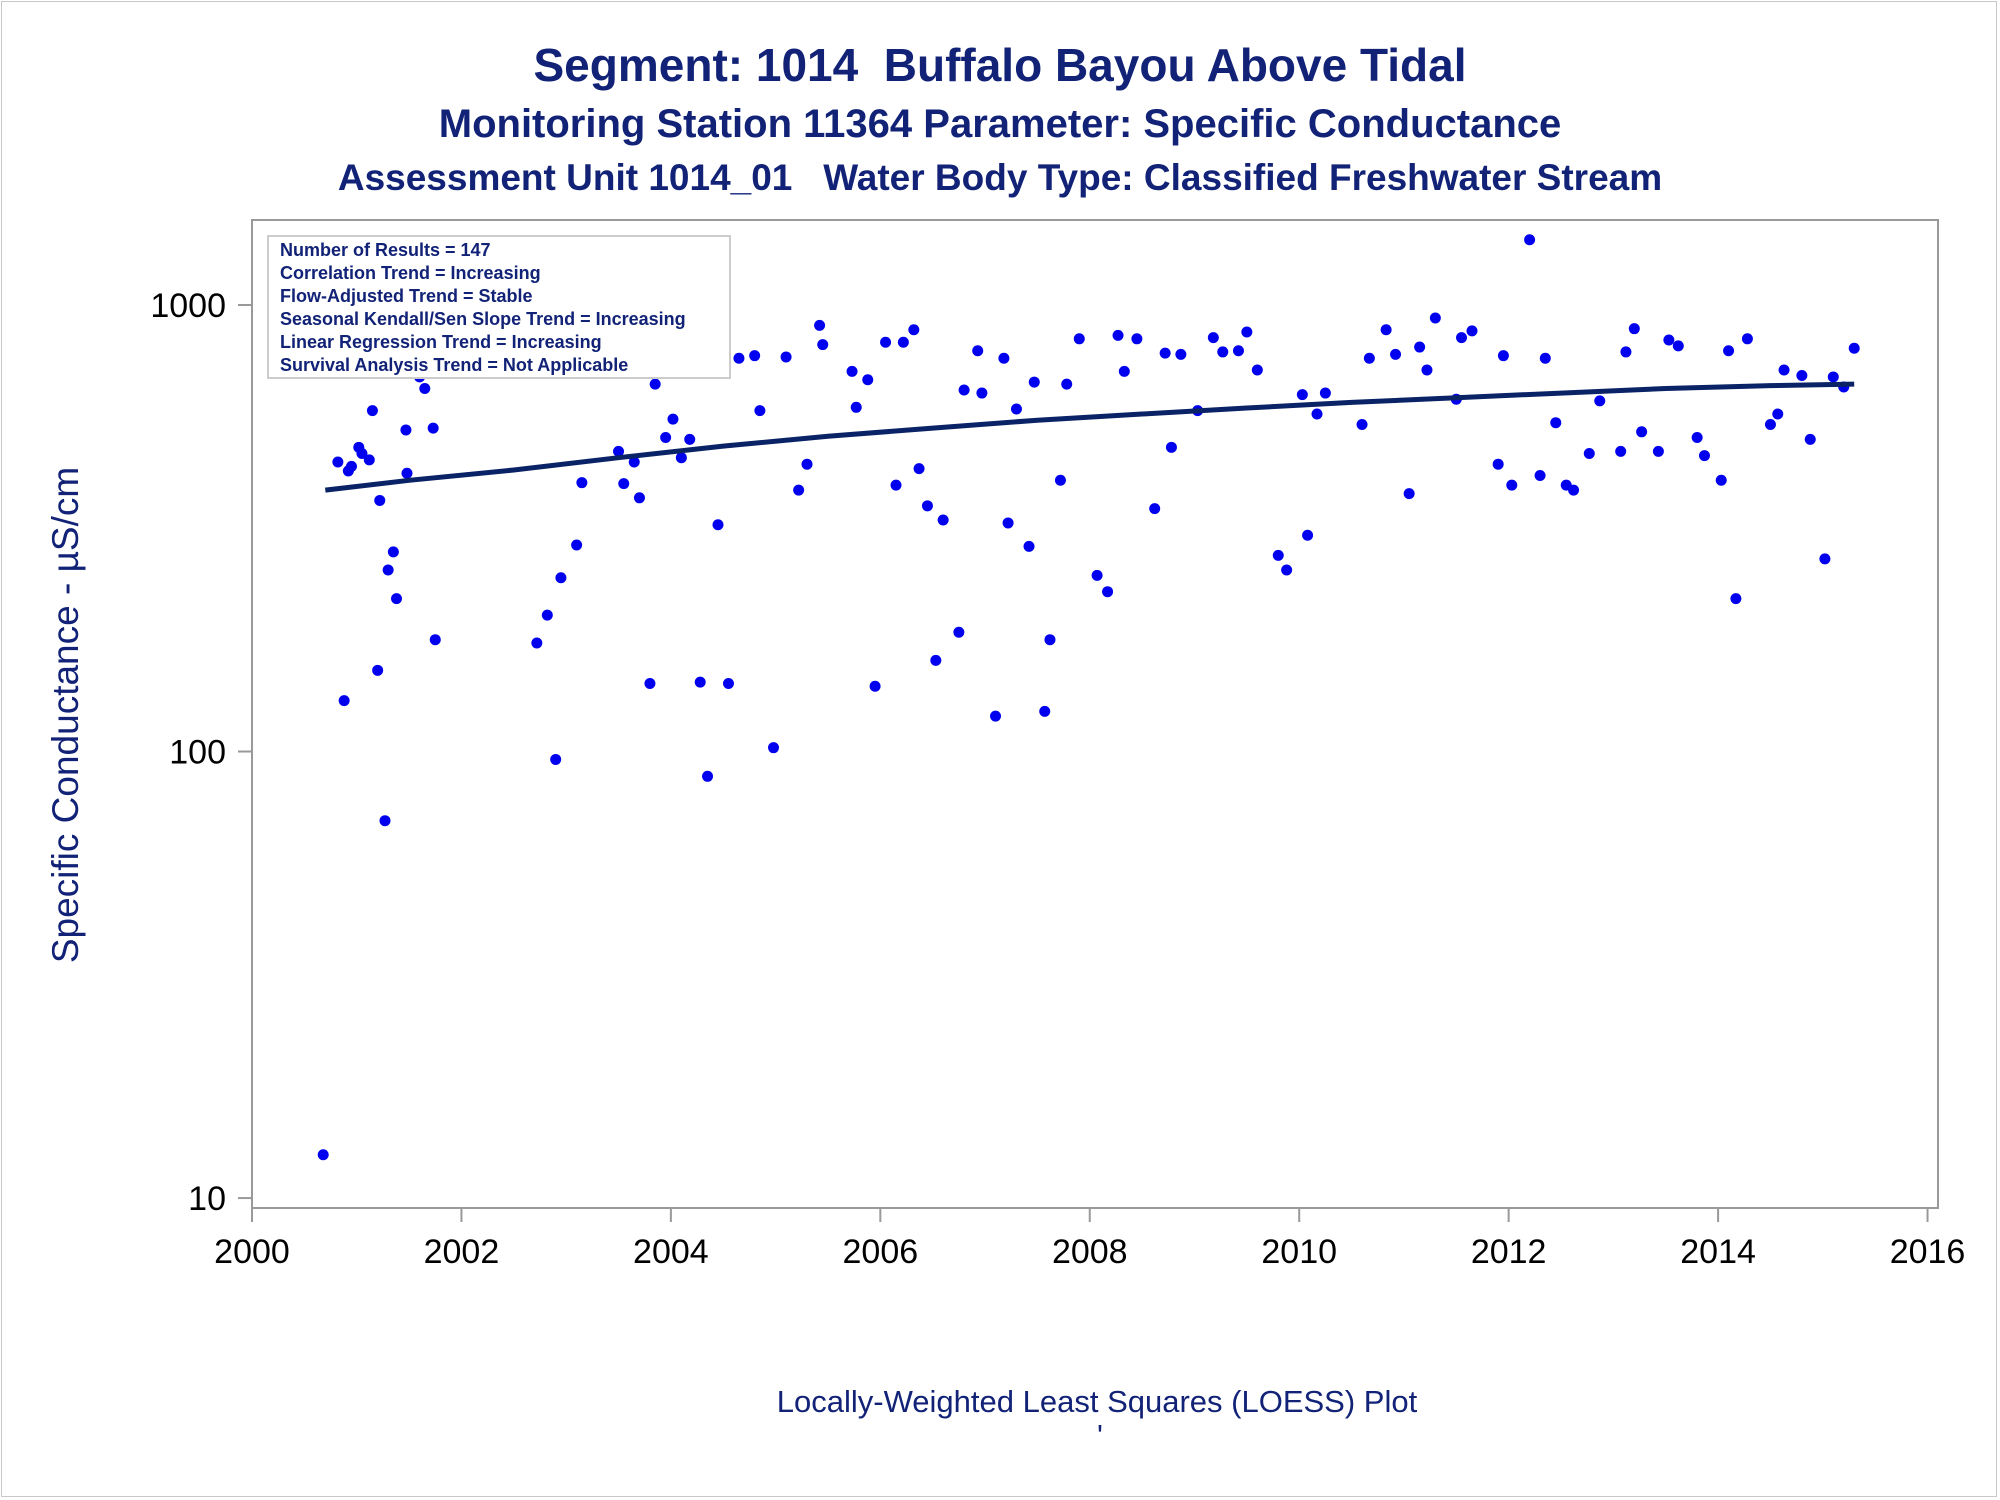 This screenshot has height=1500, width=2000. What do you see at coordinates (671, 1252) in the screenshot?
I see `x-tick-label: 2004` at bounding box center [671, 1252].